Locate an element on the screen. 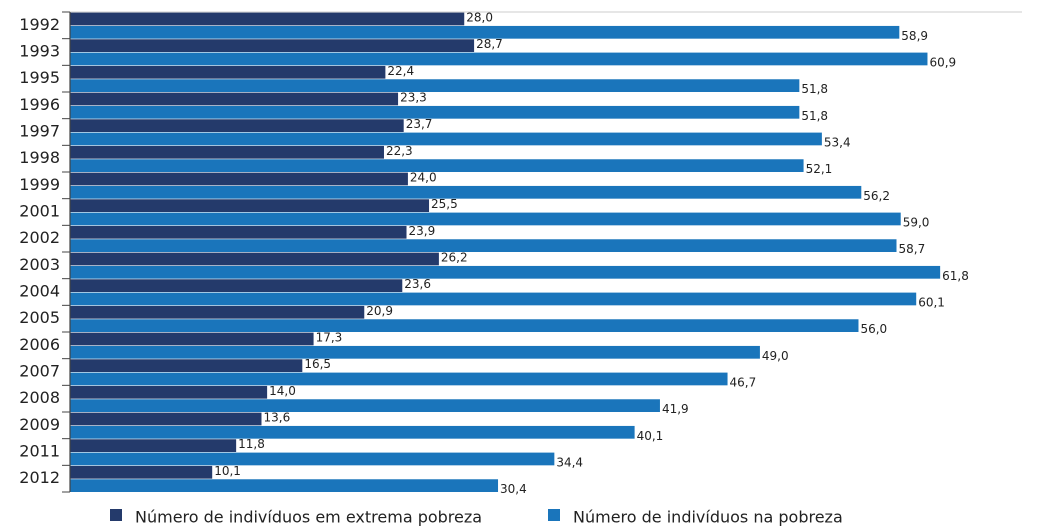  value-label: 25,5 is located at coordinates (444, 204).